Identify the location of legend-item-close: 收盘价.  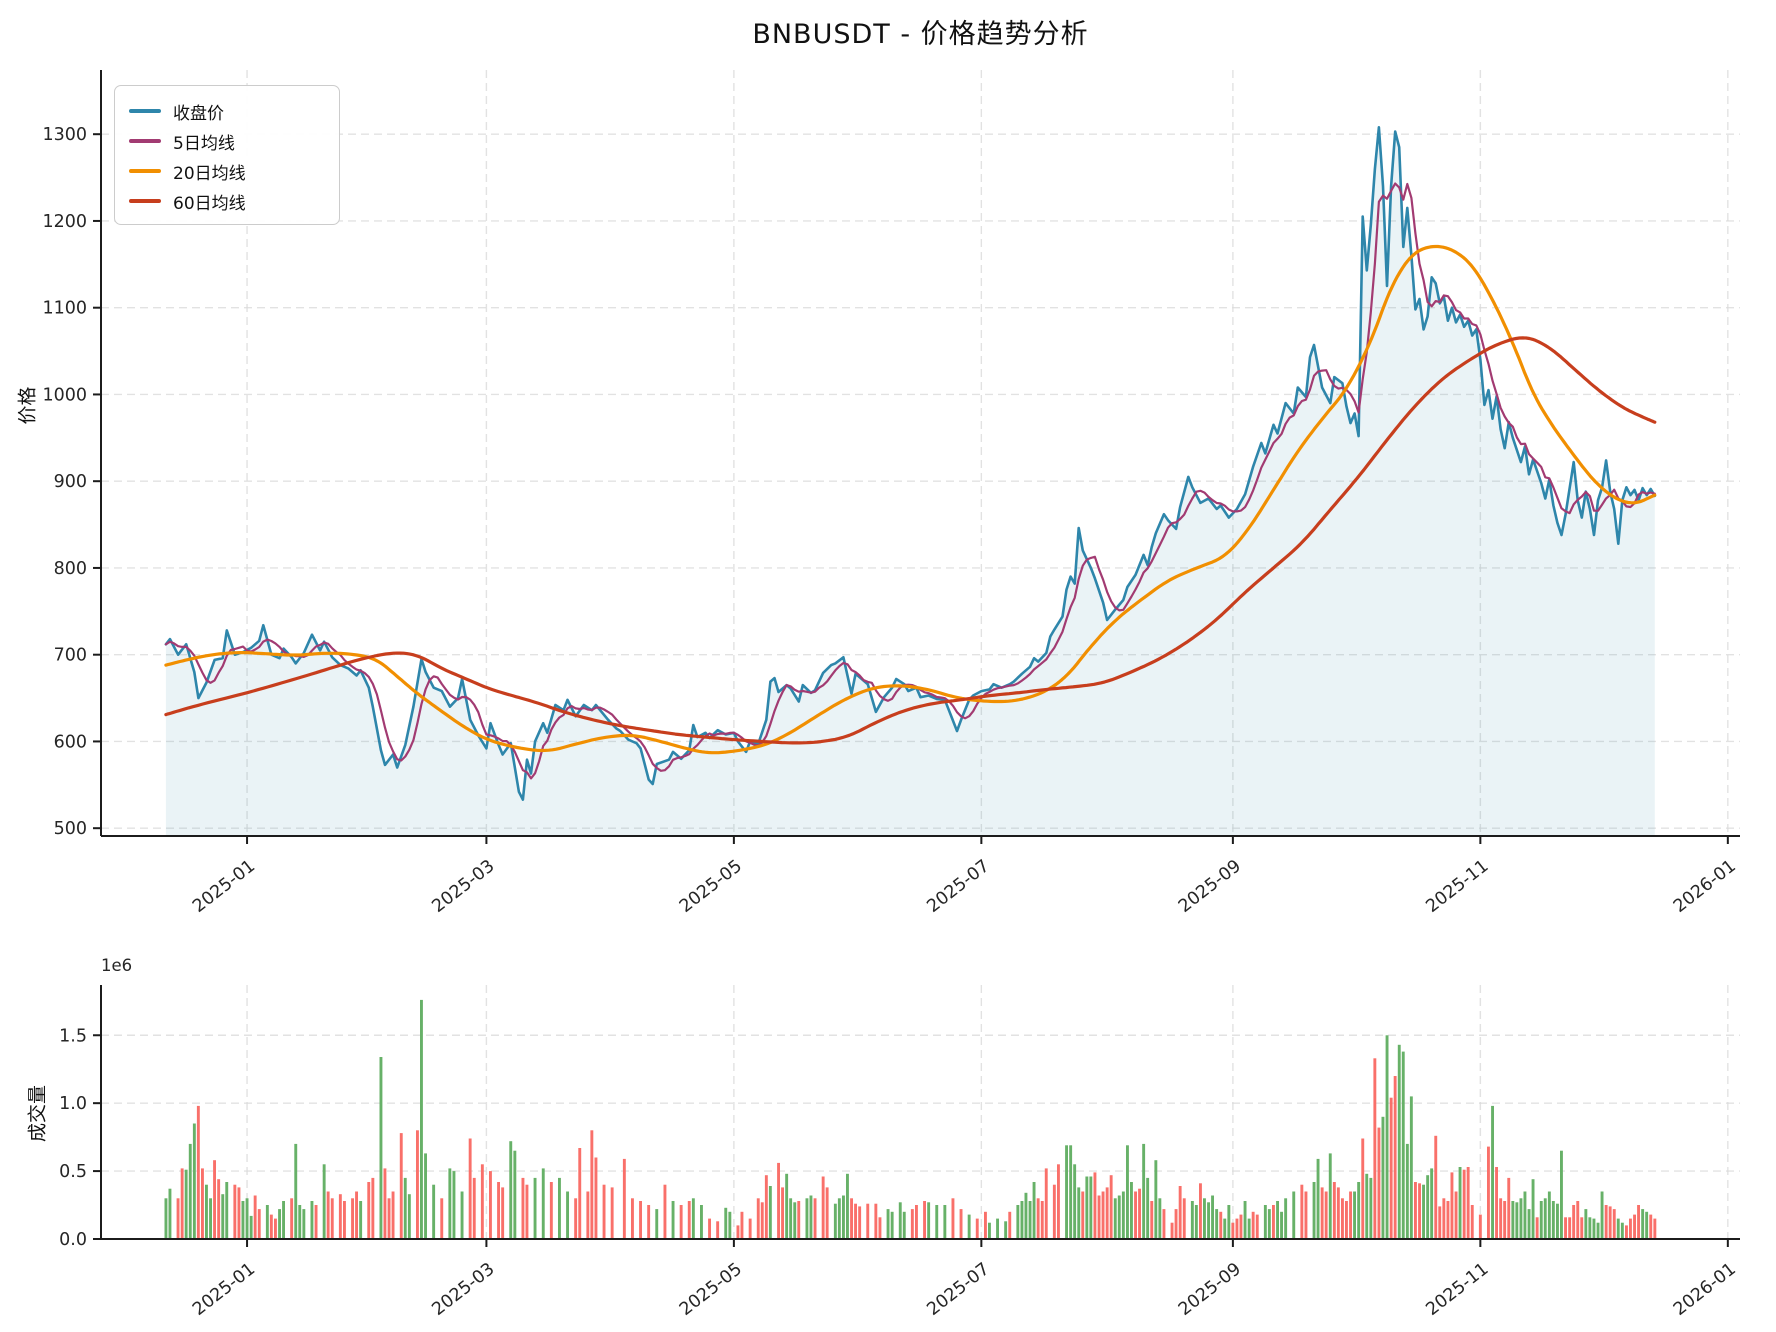
(227, 111).